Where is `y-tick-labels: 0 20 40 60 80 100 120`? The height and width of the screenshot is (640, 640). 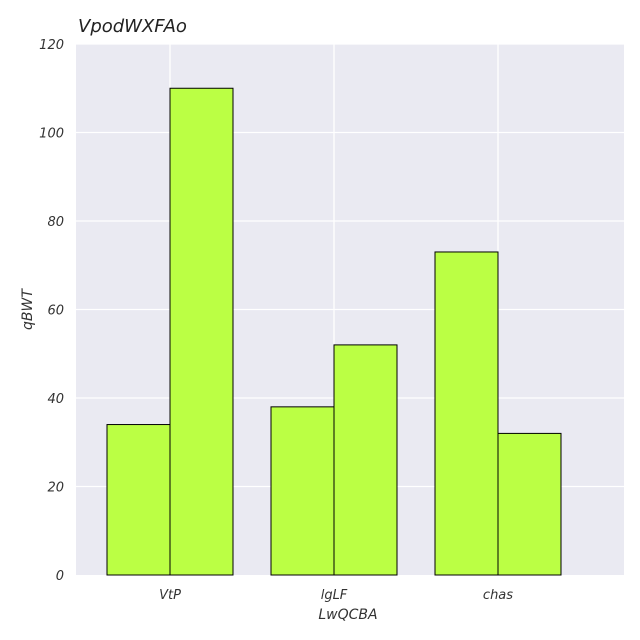 y-tick-labels: 0 20 40 60 80 100 120 is located at coordinates (51, 311).